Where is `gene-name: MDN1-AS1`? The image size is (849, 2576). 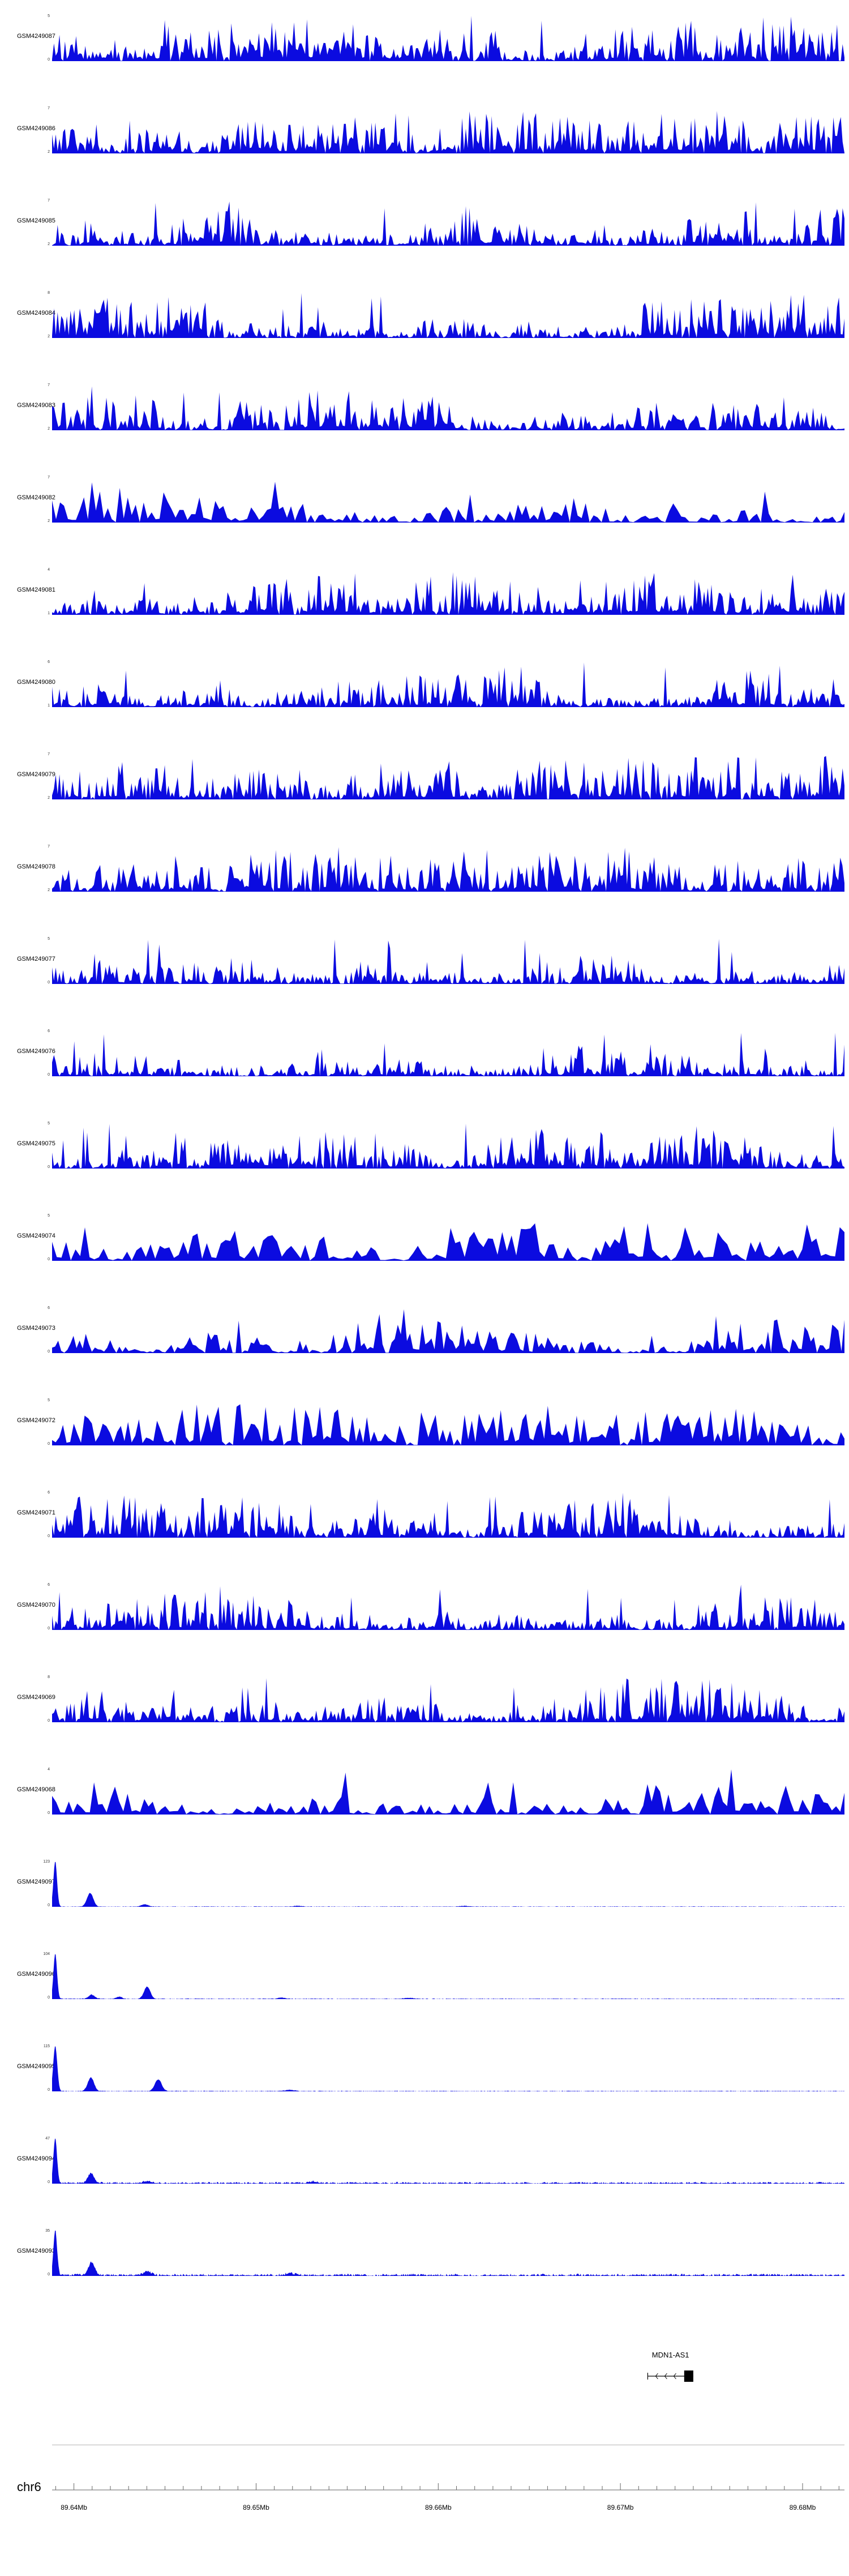
gene-name: MDN1-AS1 is located at coordinates (670, 2355).